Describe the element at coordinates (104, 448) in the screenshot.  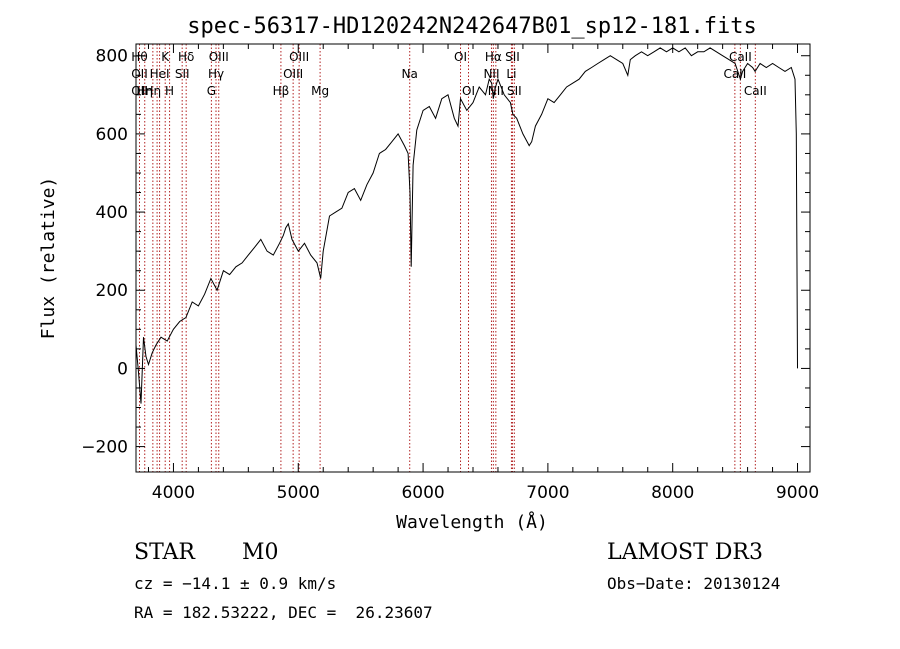
I see `y-tick-label: −200` at that location.